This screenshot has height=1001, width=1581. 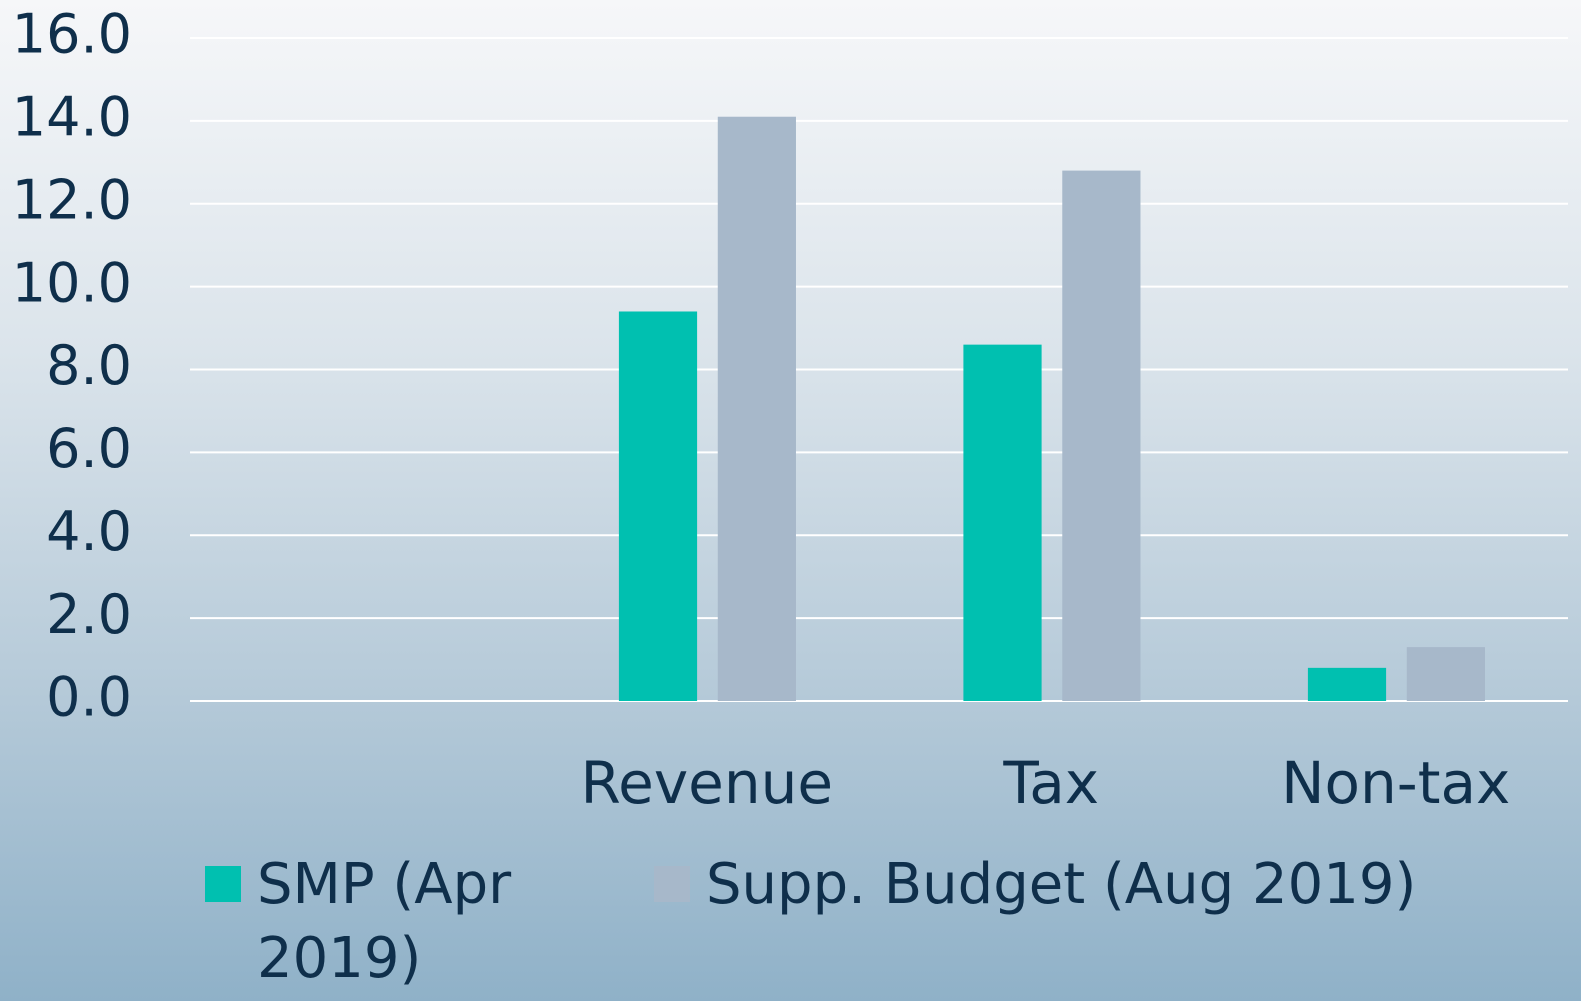 I want to click on x-tick-label: Revenue, so click(x=706, y=783).